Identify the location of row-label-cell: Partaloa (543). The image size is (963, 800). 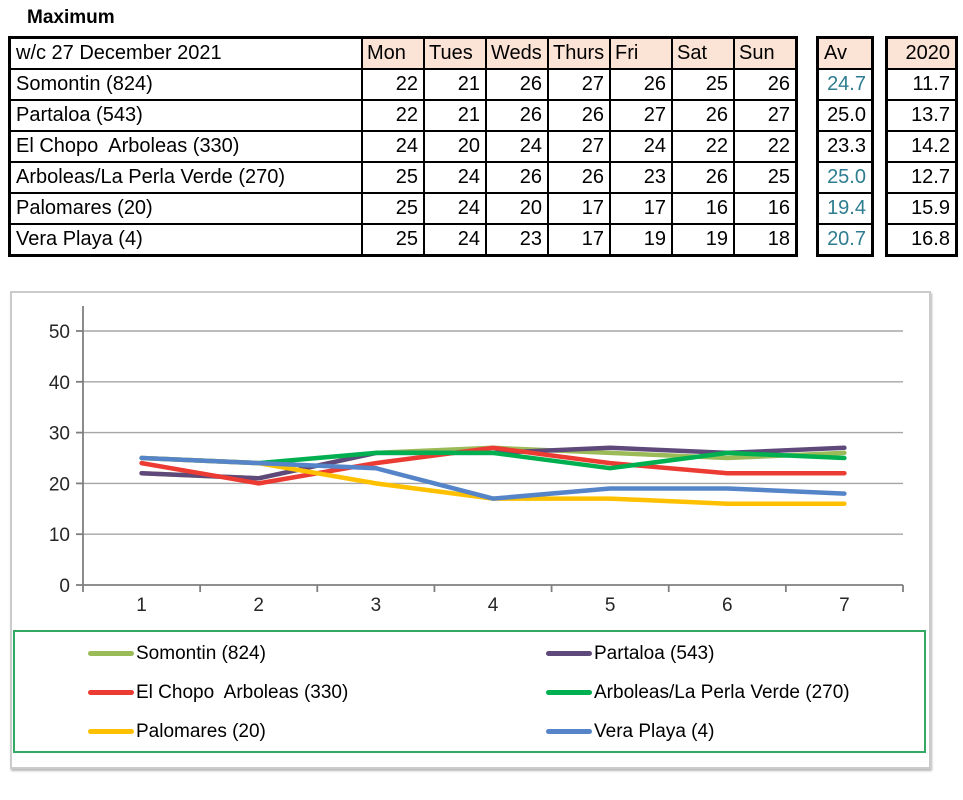
(185, 115).